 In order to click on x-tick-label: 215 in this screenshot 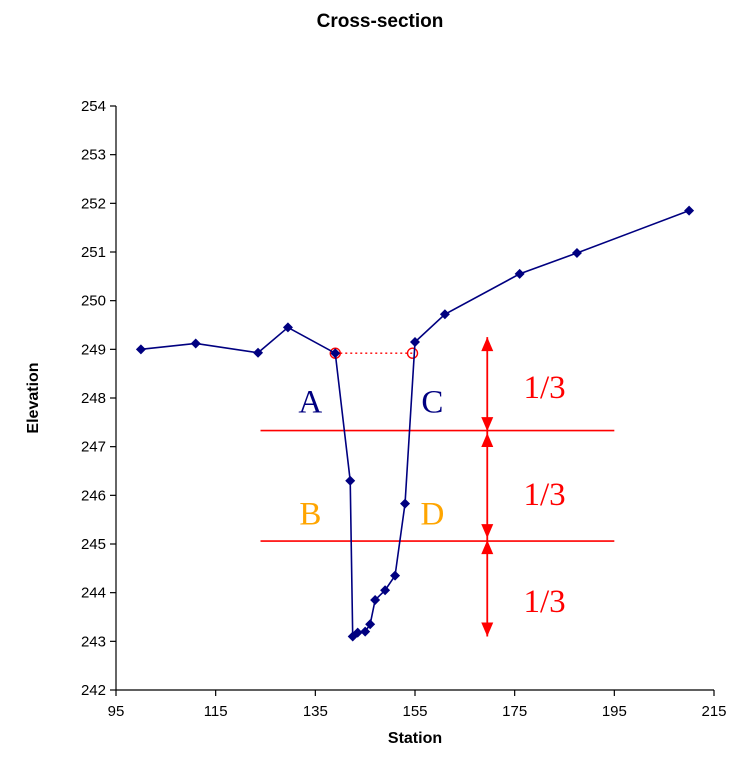, I will do `click(713, 711)`.